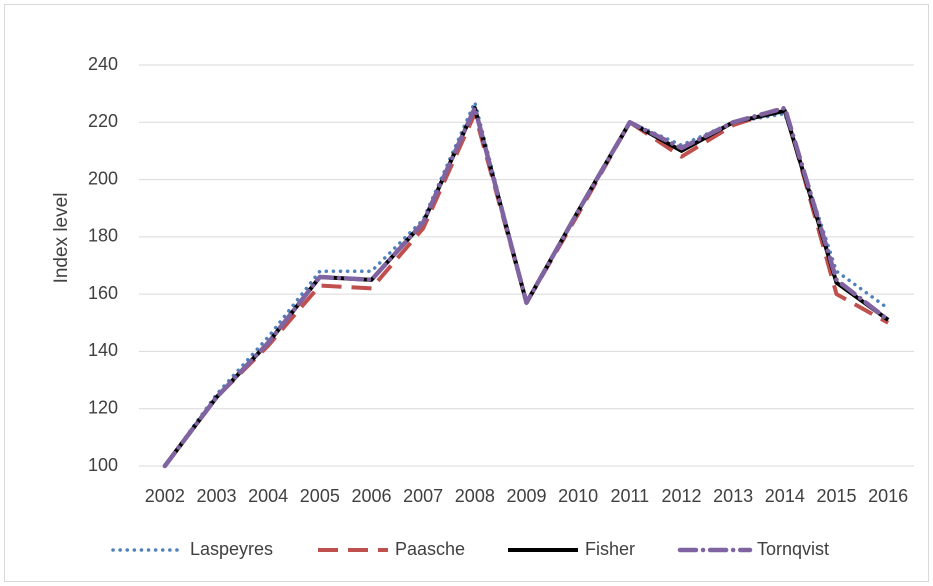  Describe the element at coordinates (578, 496) in the screenshot. I see `x-tick-label: 2010` at that location.